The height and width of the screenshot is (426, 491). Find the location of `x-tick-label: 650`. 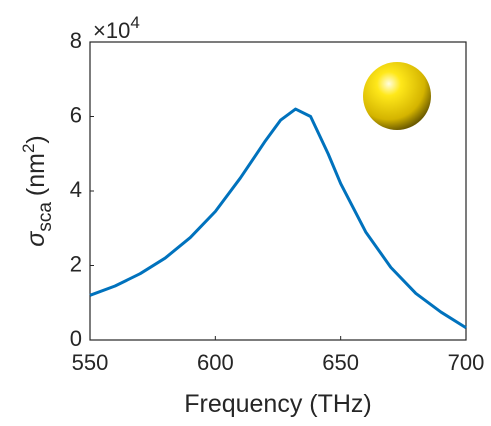

x-tick-label: 650 is located at coordinates (340, 362).